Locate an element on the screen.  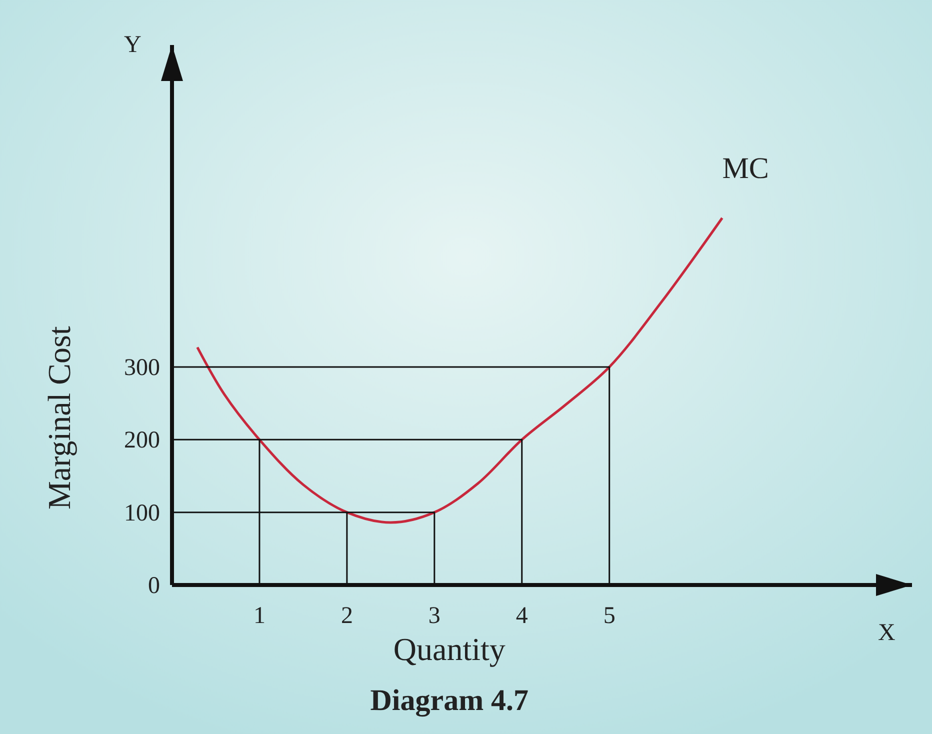
y-axis-title: Marginal Cost is located at coordinates (59, 418).